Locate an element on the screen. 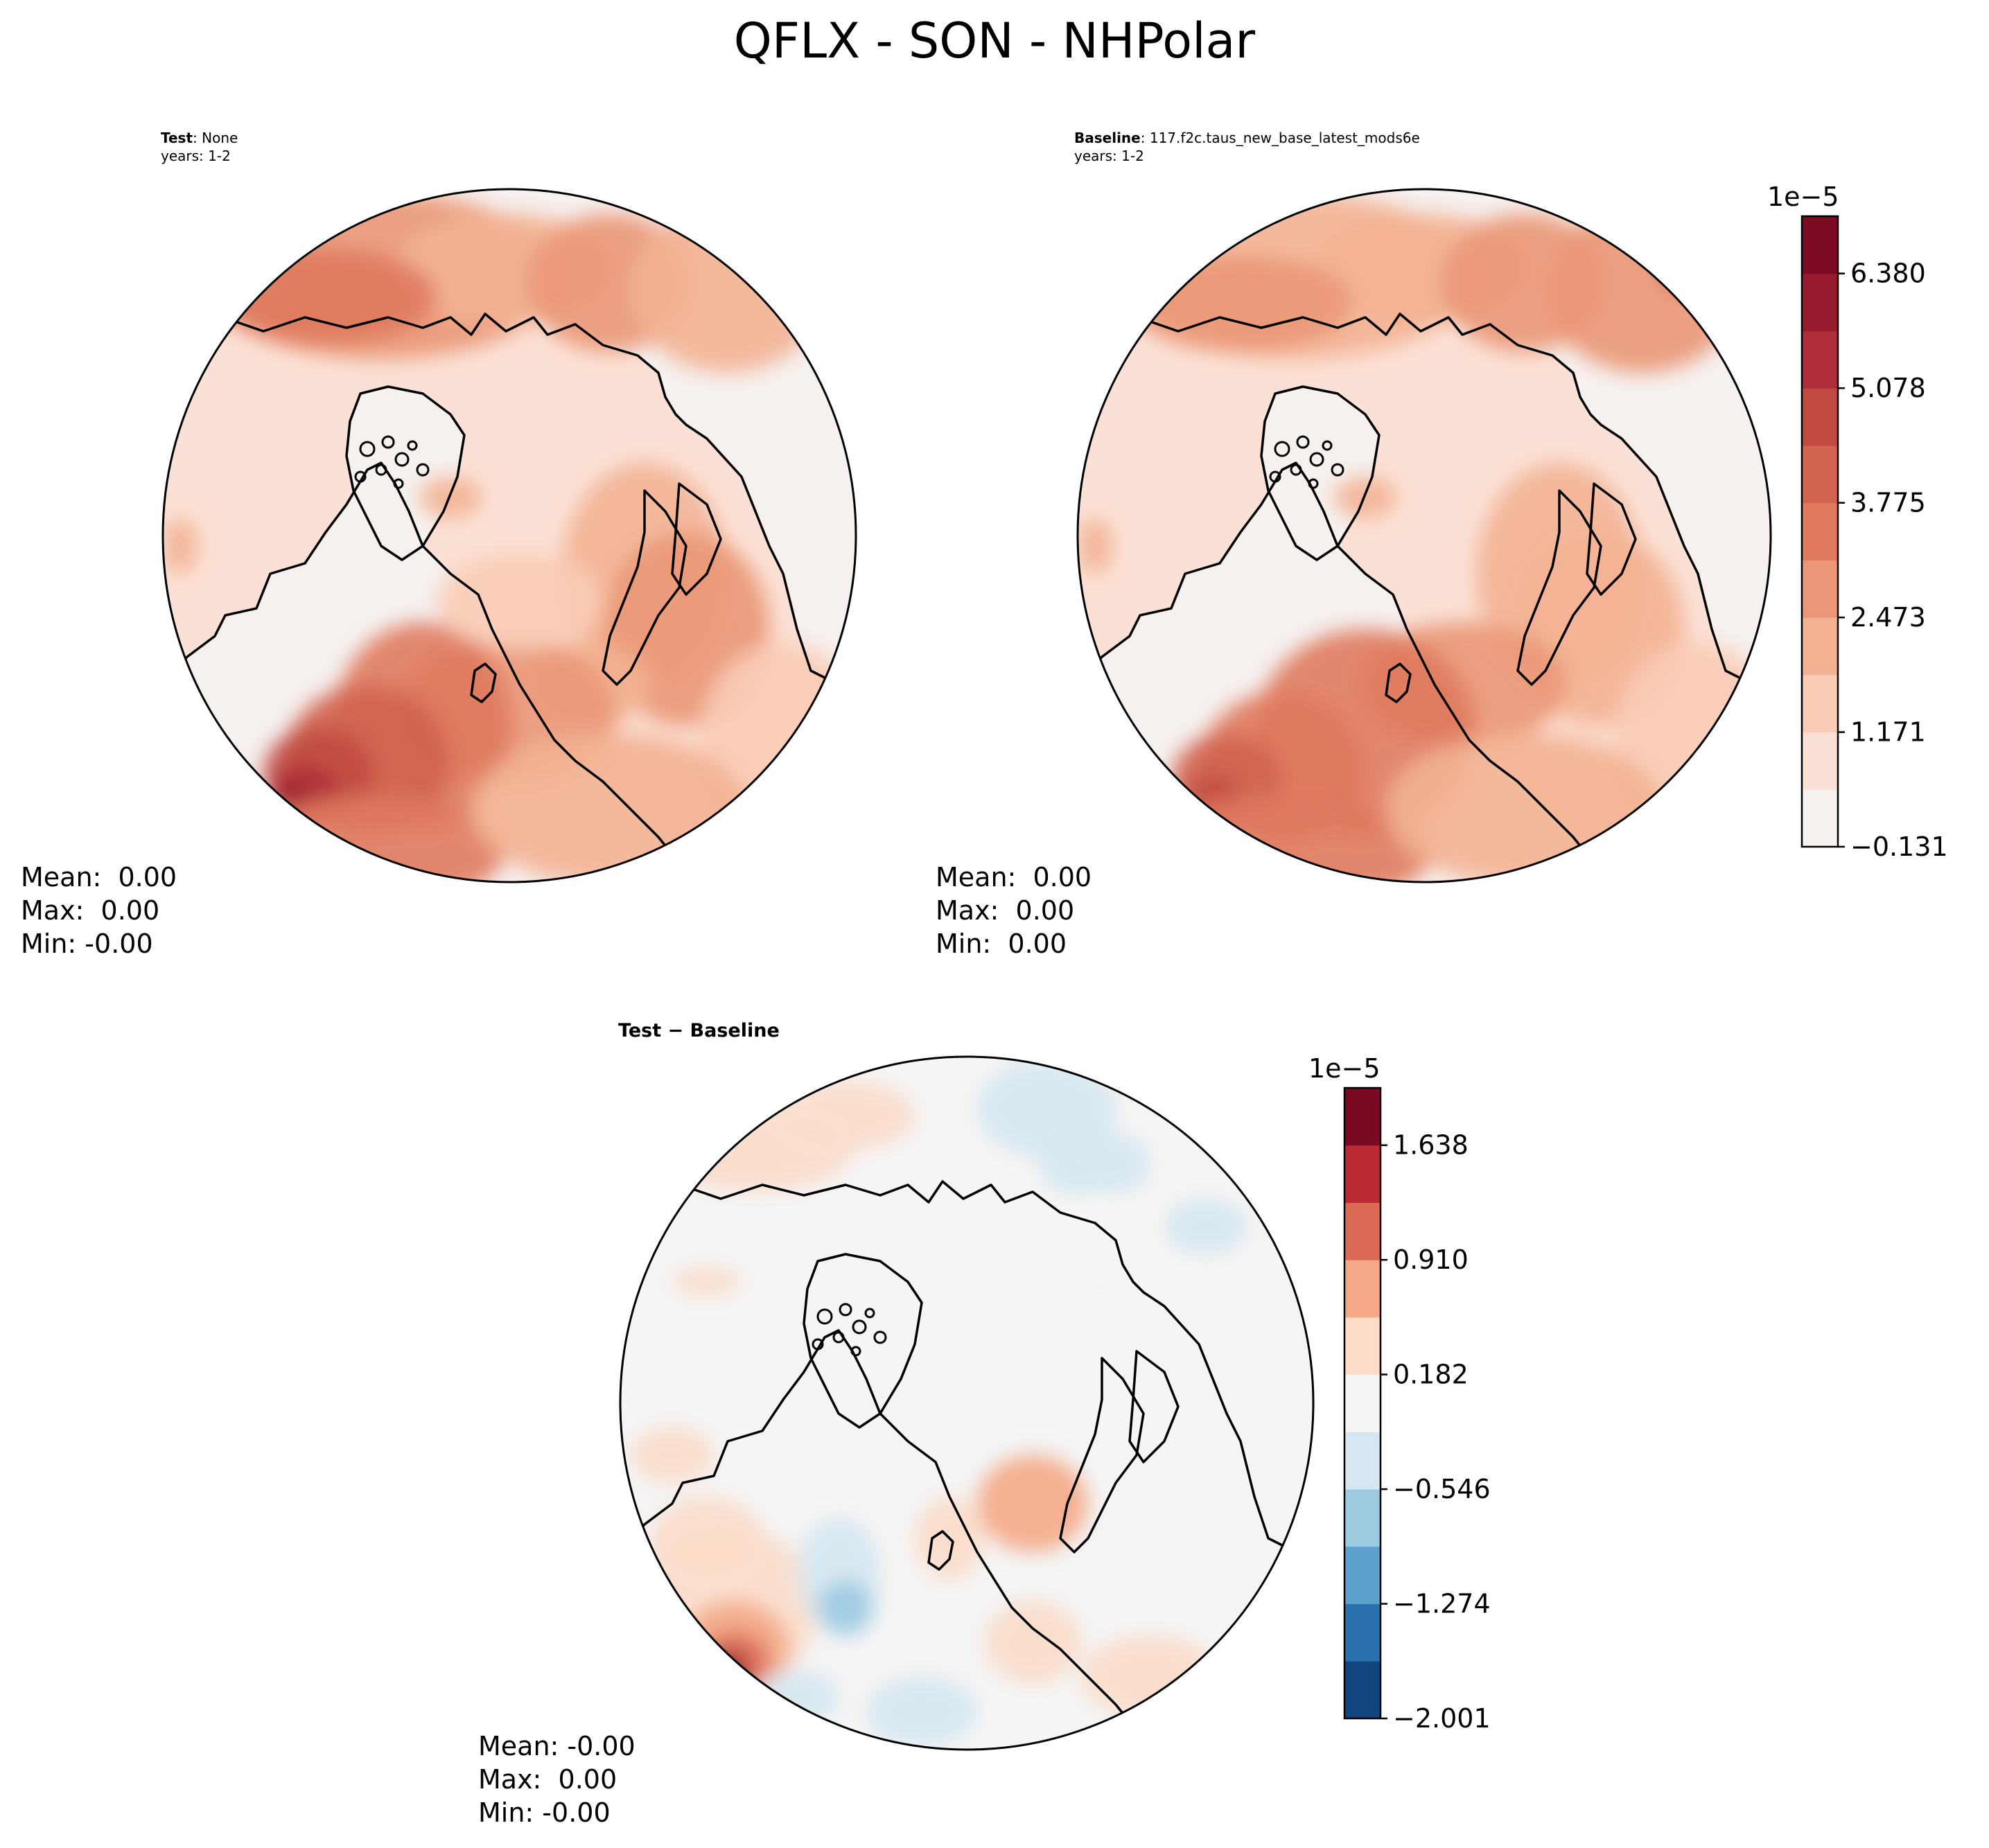 The width and height of the screenshot is (1989, 1848). diff-map-boundary is located at coordinates (967, 1403).